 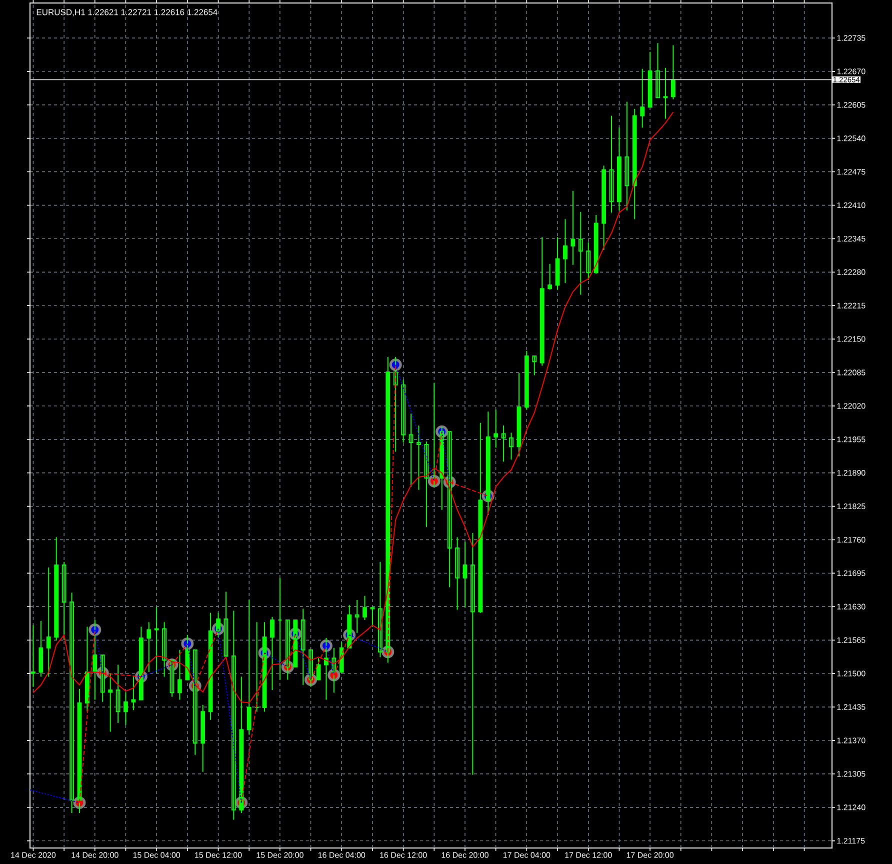 What do you see at coordinates (851, 707) in the screenshot?
I see `y-tick-label: 1.21435` at bounding box center [851, 707].